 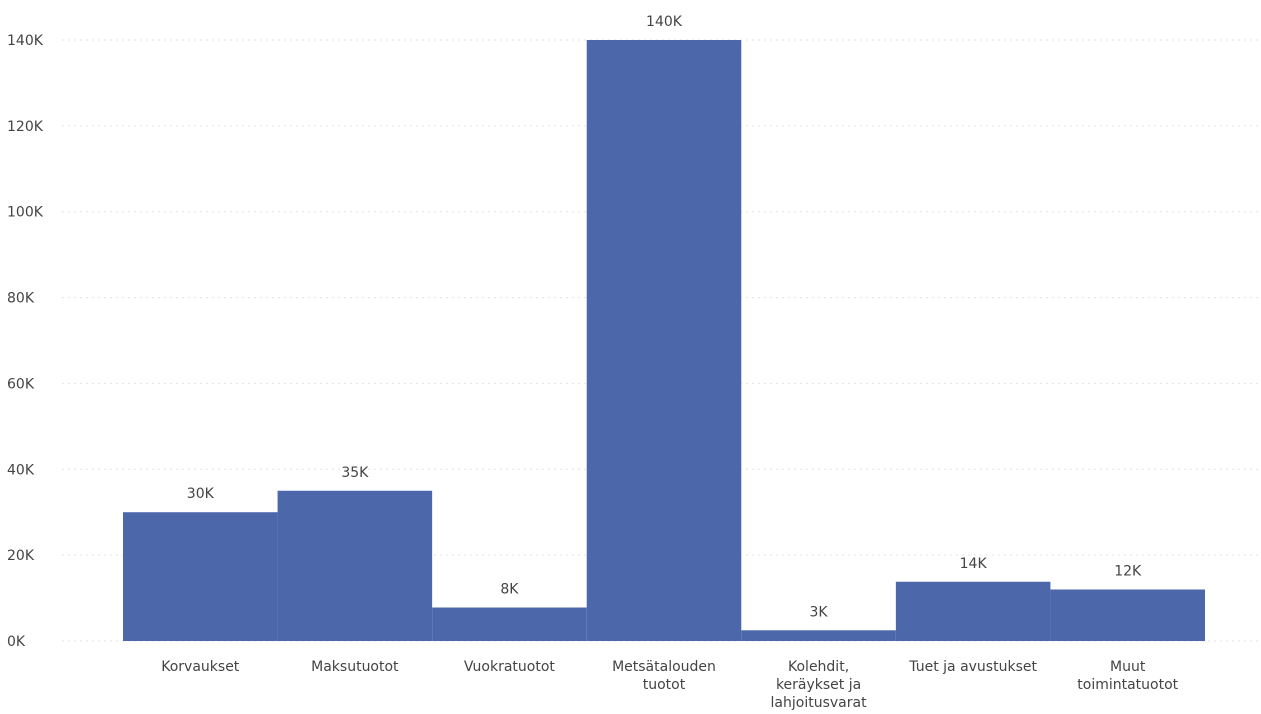 What do you see at coordinates (664, 685) in the screenshot?
I see `x-category-label-line: tuotot` at bounding box center [664, 685].